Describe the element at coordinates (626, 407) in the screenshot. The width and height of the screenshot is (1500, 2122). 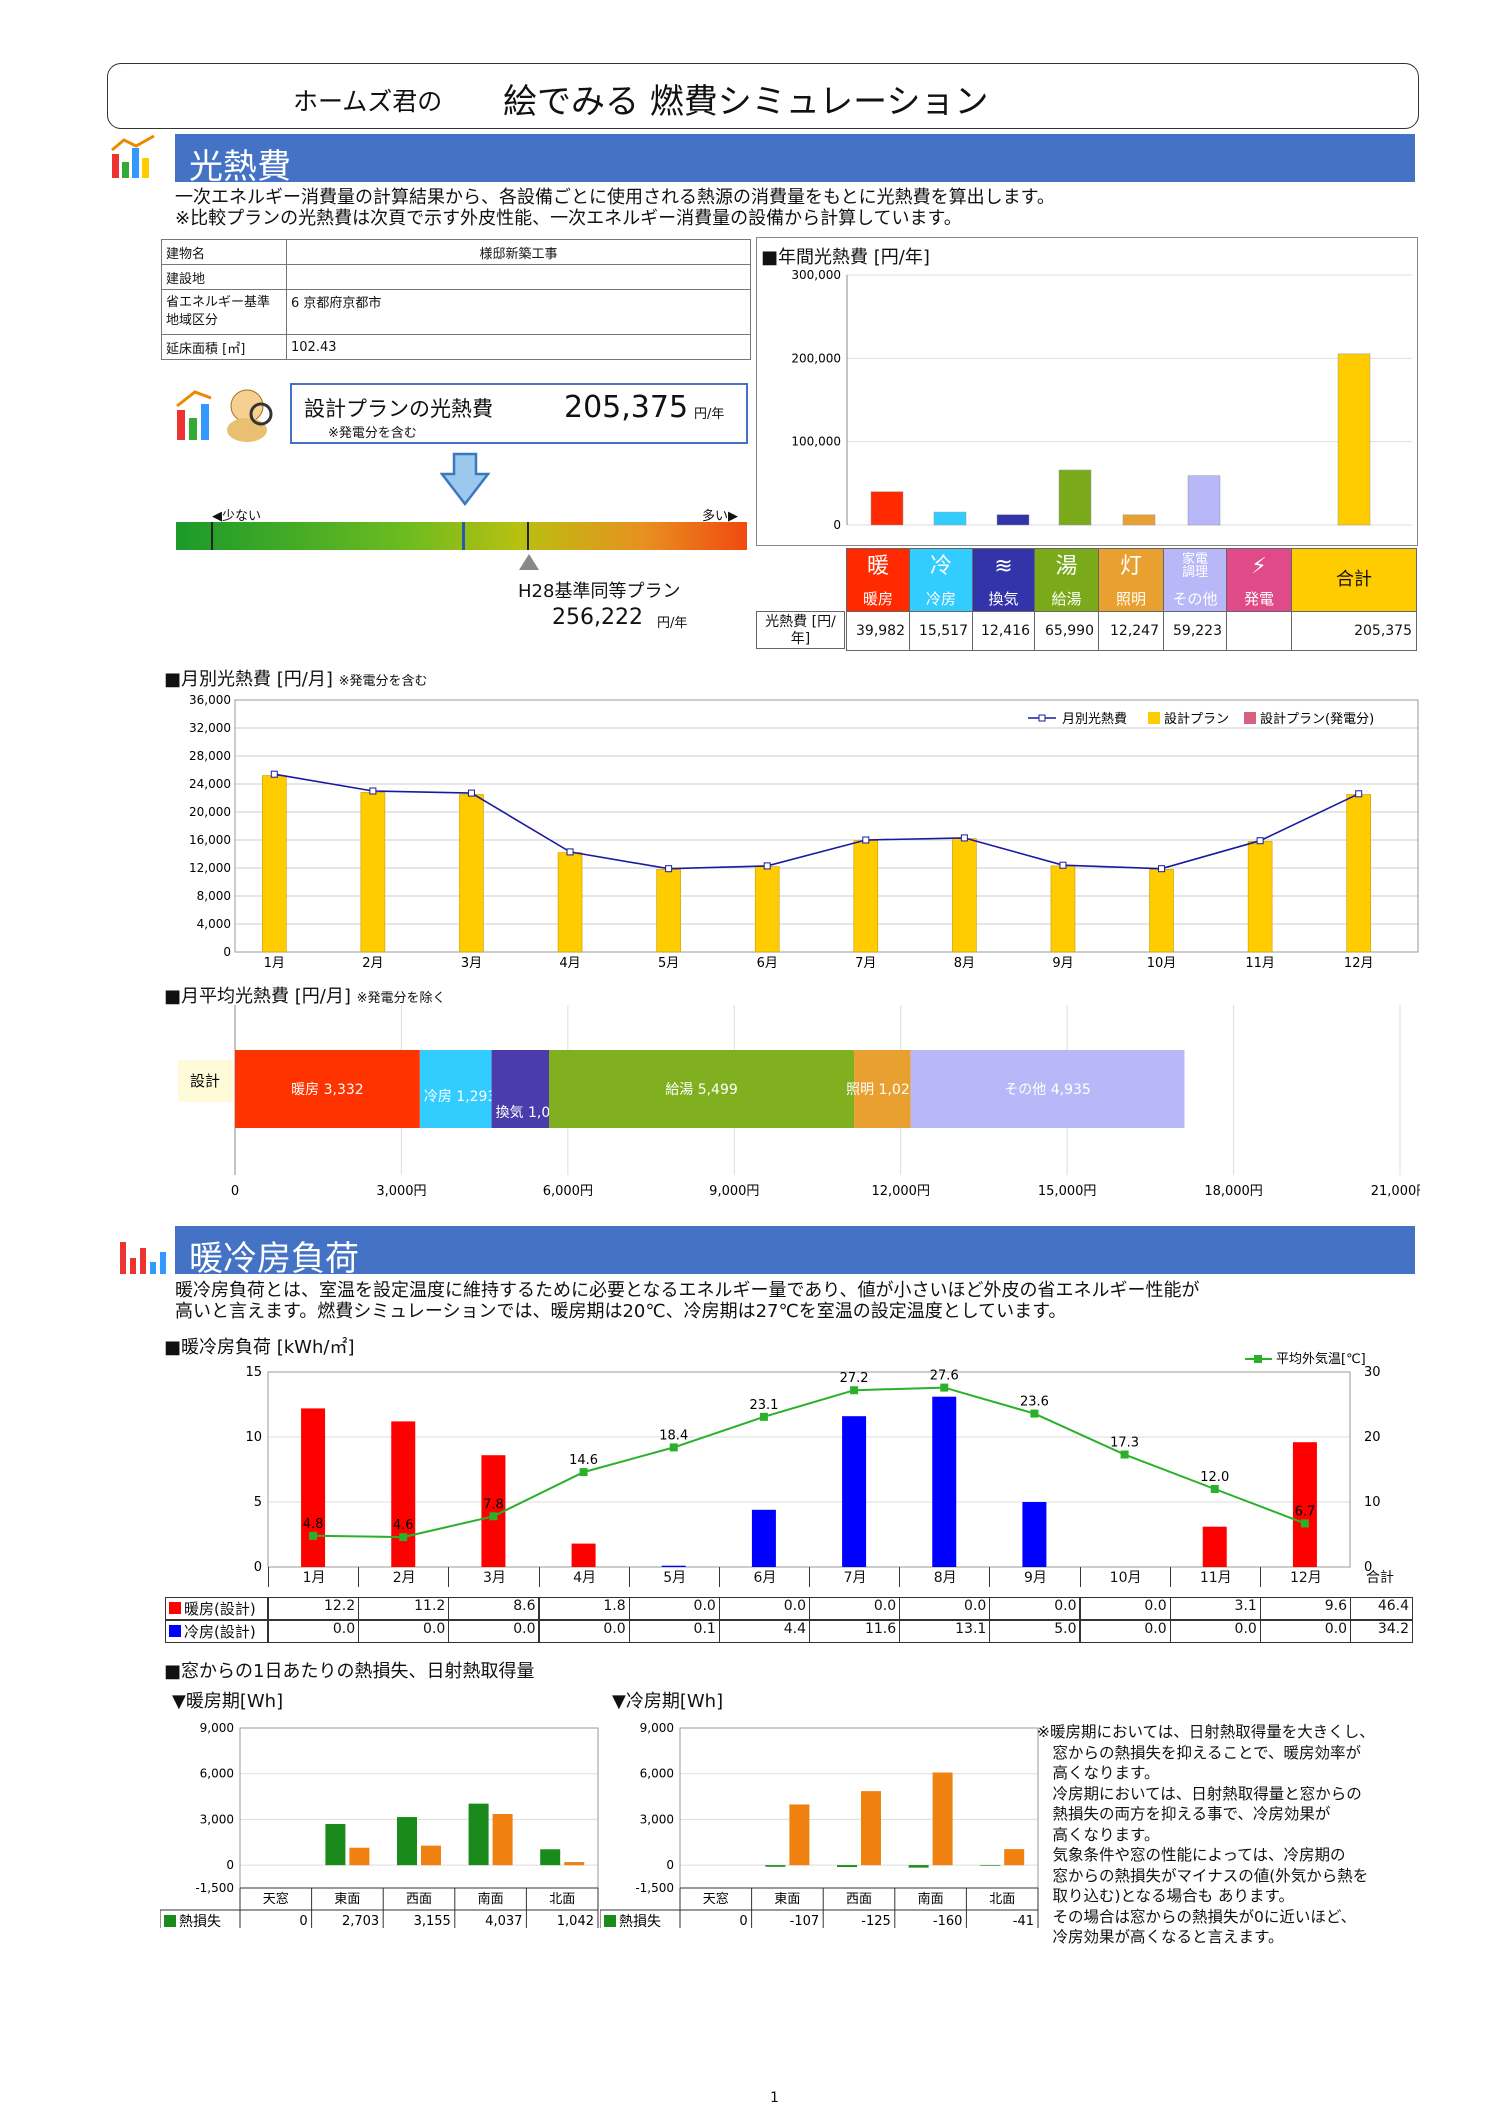
I see `plan-cost-value: 205,375` at that location.